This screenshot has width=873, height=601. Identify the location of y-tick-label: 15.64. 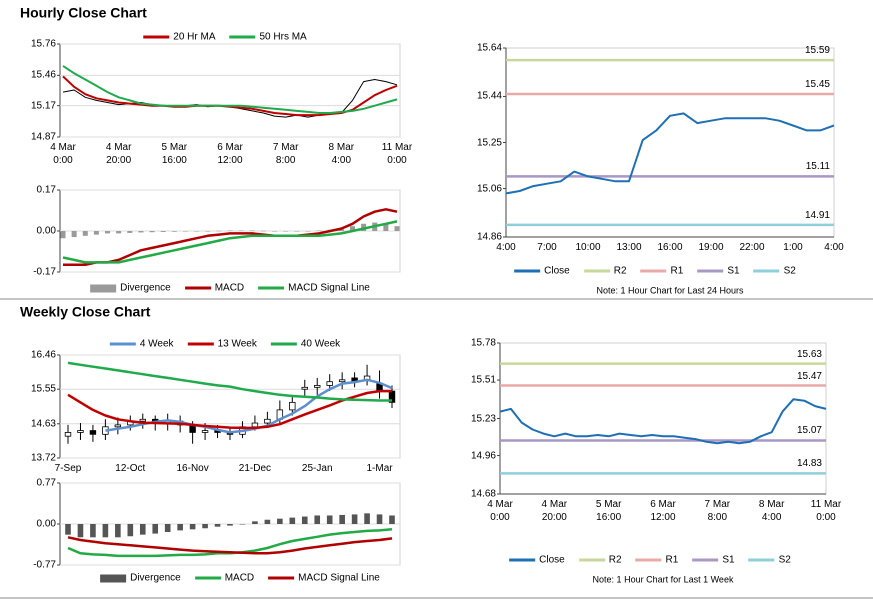
(489, 48).